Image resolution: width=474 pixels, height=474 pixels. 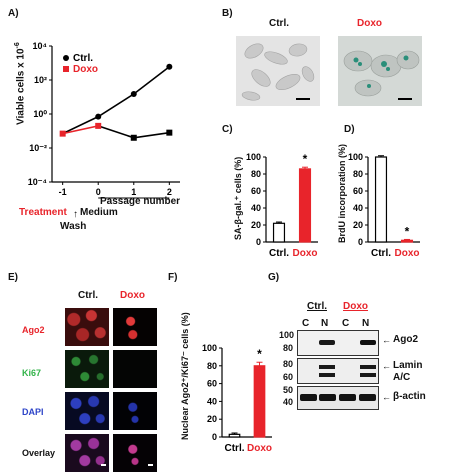 What do you see at coordinates (288, 377) in the screenshot?
I see `marker-60: 60` at bounding box center [288, 377].